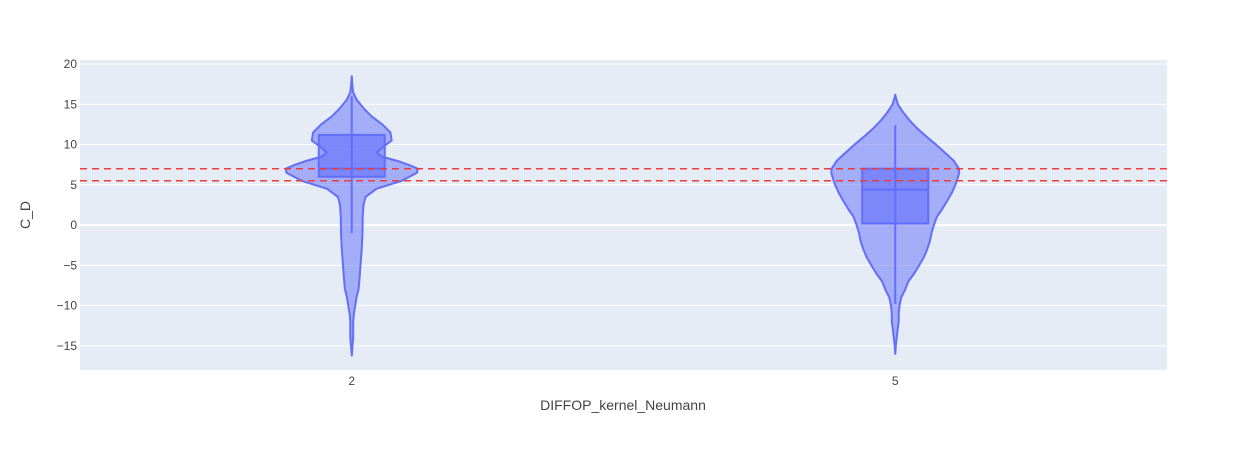 This screenshot has height=450, width=1247. What do you see at coordinates (71, 64) in the screenshot?
I see `y-tick-label: 20` at bounding box center [71, 64].